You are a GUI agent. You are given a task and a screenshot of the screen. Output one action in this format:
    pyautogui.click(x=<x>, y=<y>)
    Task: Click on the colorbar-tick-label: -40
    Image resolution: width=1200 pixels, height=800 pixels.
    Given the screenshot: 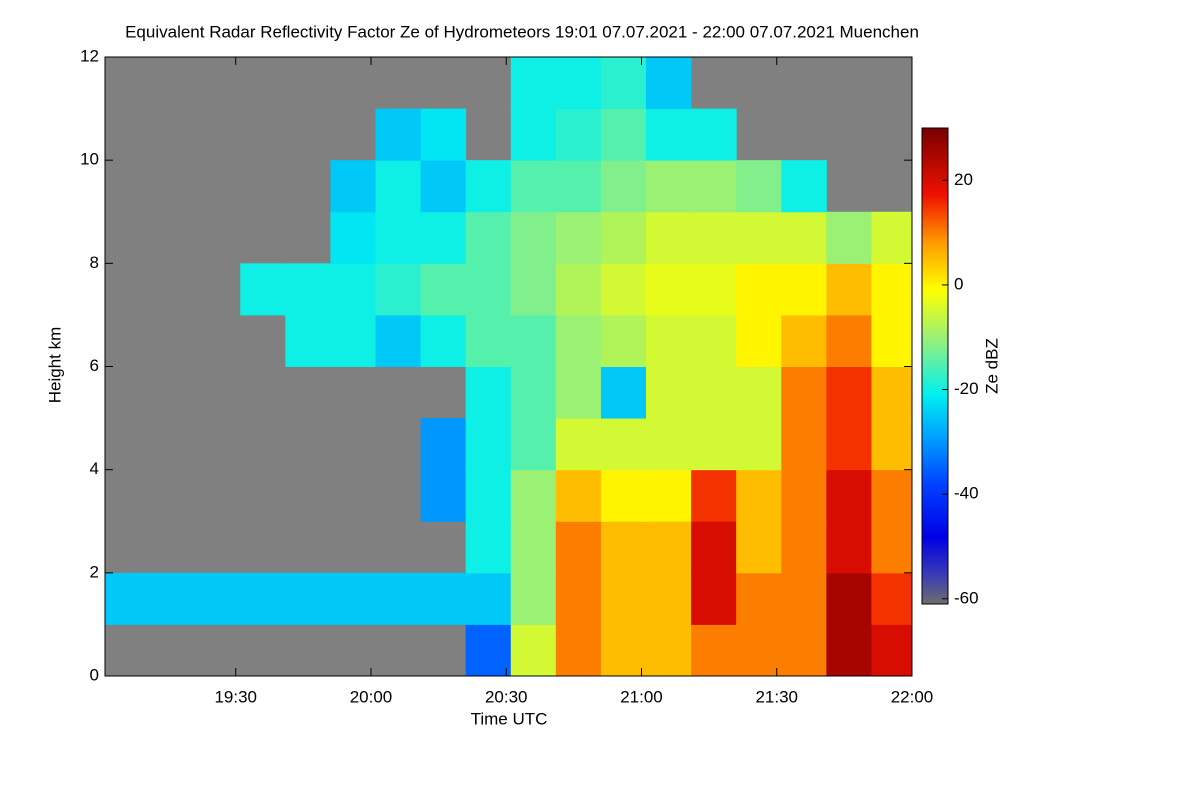 What is the action you would take?
    pyautogui.click(x=966, y=493)
    